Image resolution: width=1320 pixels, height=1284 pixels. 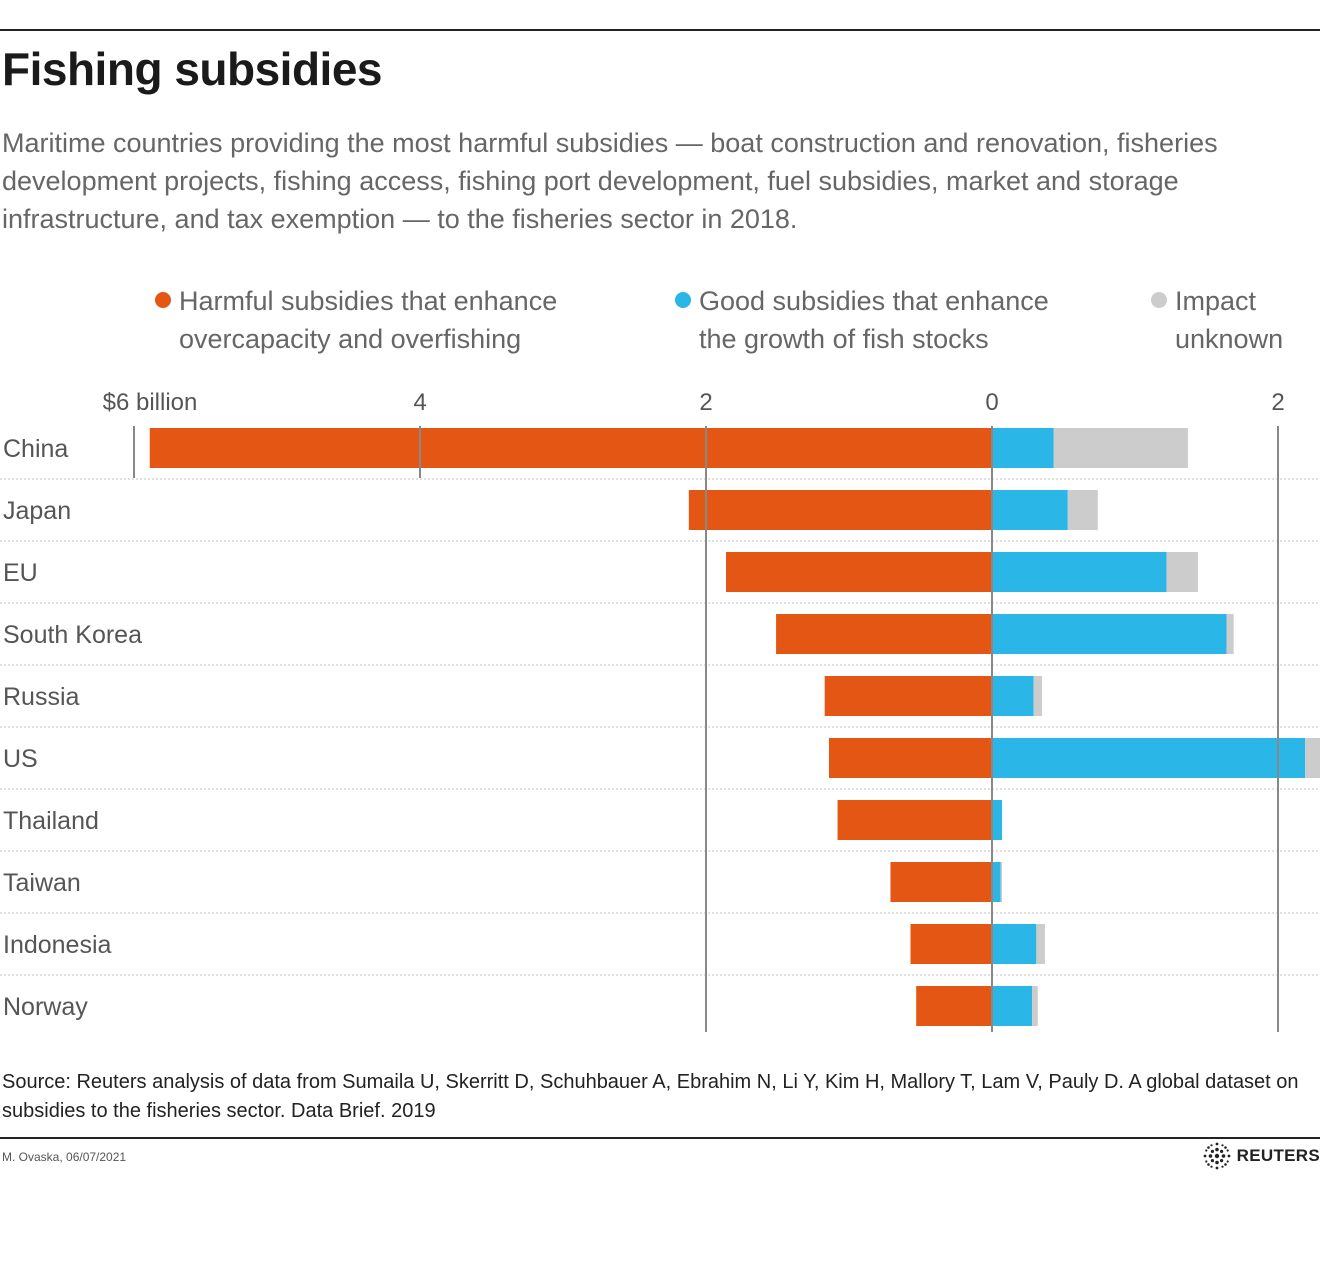 I want to click on category-label: Indonesia, so click(x=57, y=945).